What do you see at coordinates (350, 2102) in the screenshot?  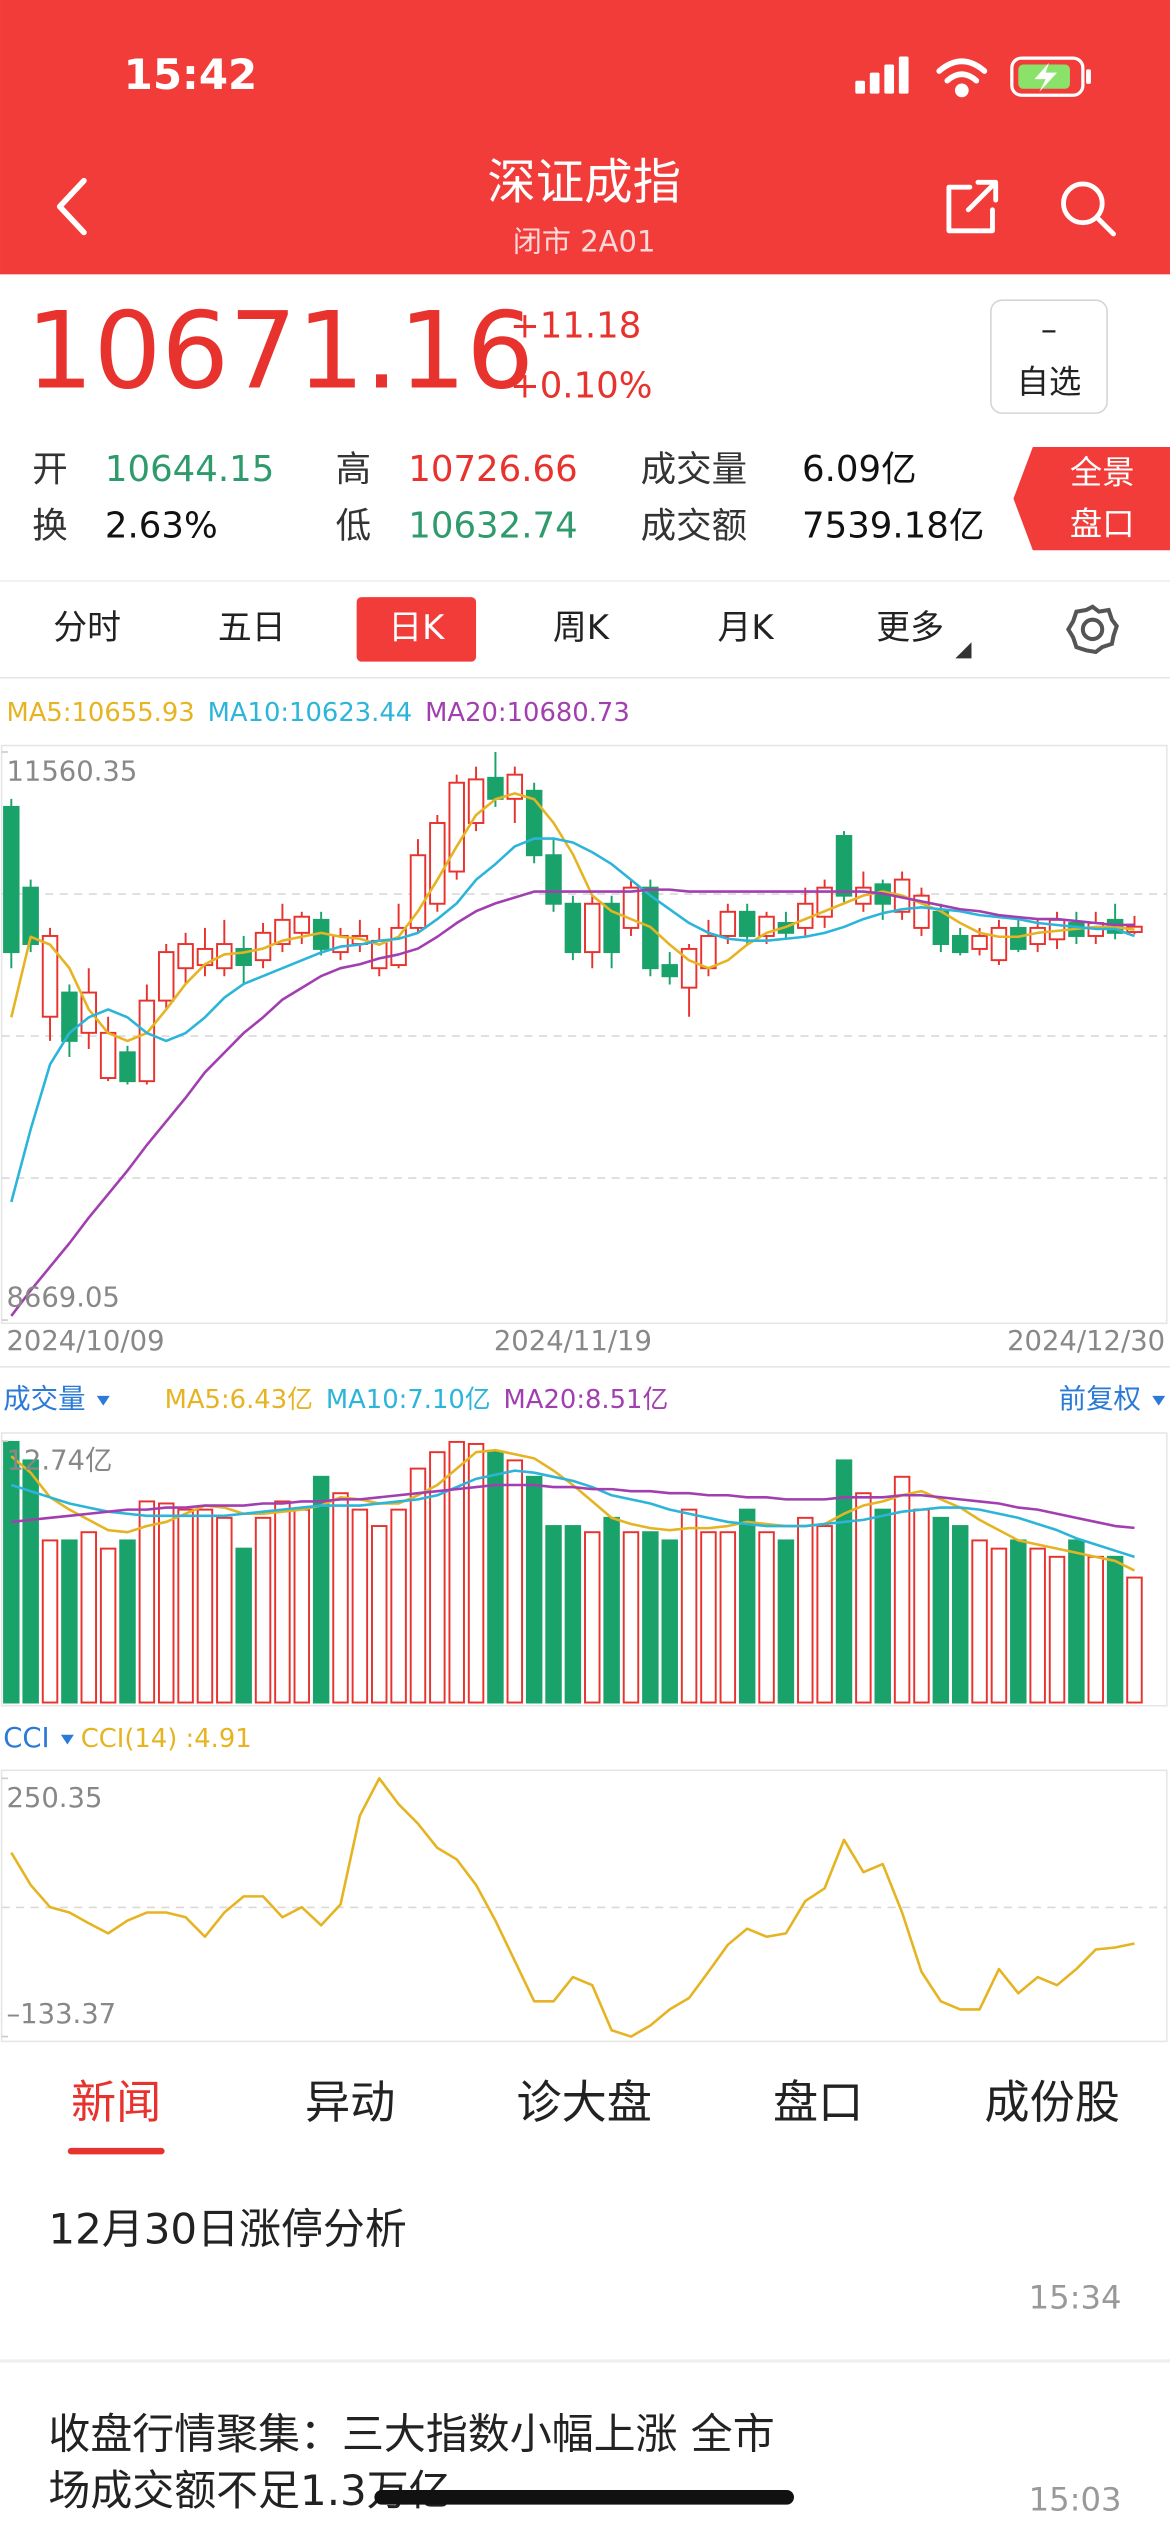 I see `news-tab: 异动` at bounding box center [350, 2102].